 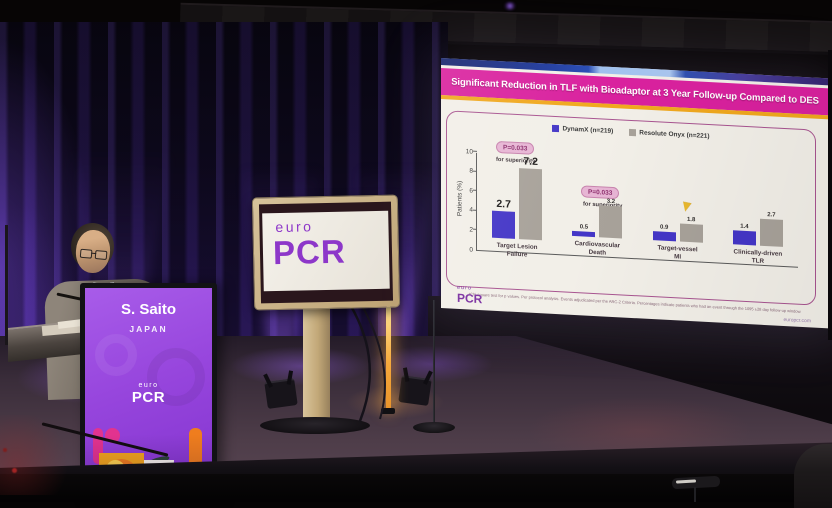 I want to click on legend-label: DynamX (n=219), so click(x=588, y=130).